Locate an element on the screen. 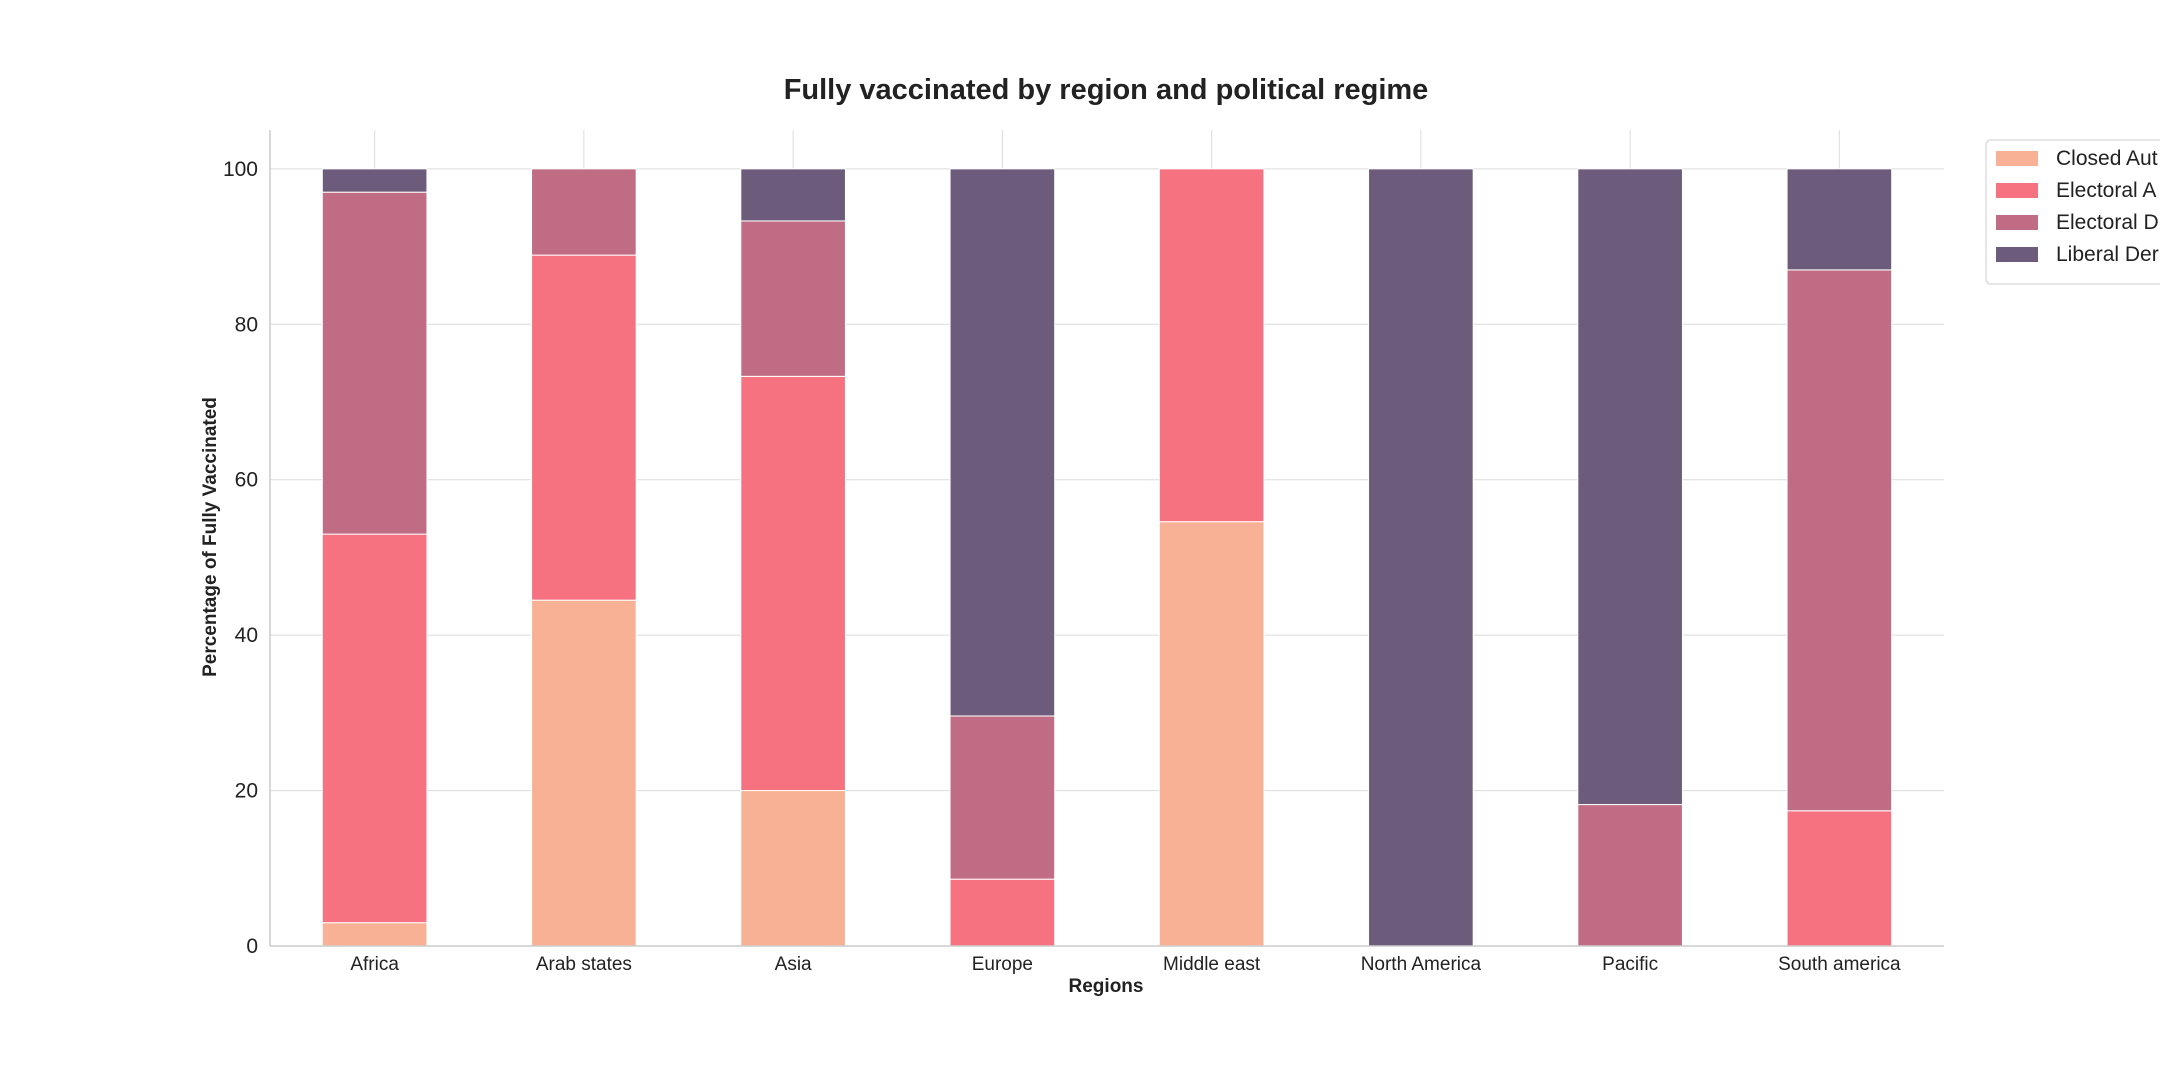 The width and height of the screenshot is (2160, 1080). y-tick-label: 80 is located at coordinates (246, 324).